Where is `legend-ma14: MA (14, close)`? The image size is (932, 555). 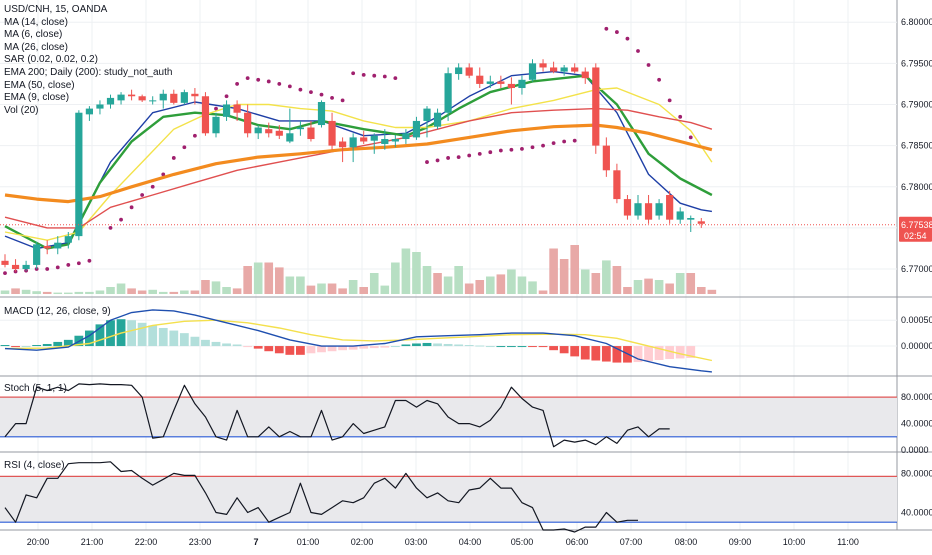 legend-ma14: MA (14, close) is located at coordinates (36, 22).